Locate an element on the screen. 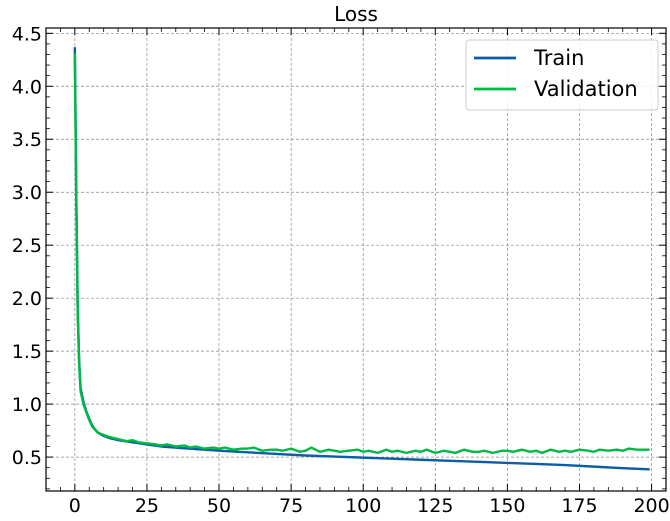 The height and width of the screenshot is (521, 670). y-tick-label: 4.5 is located at coordinates (27, 34).